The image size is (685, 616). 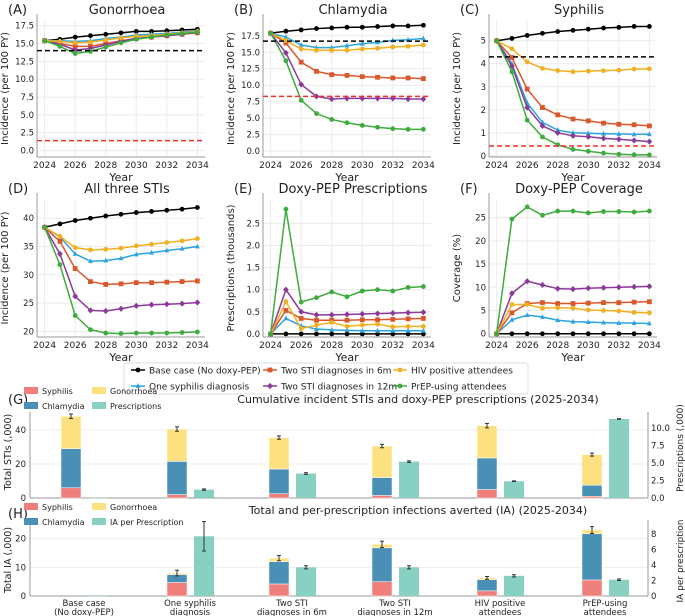 I want to click on right-y-tick-label: 5.0, so click(x=658, y=464).